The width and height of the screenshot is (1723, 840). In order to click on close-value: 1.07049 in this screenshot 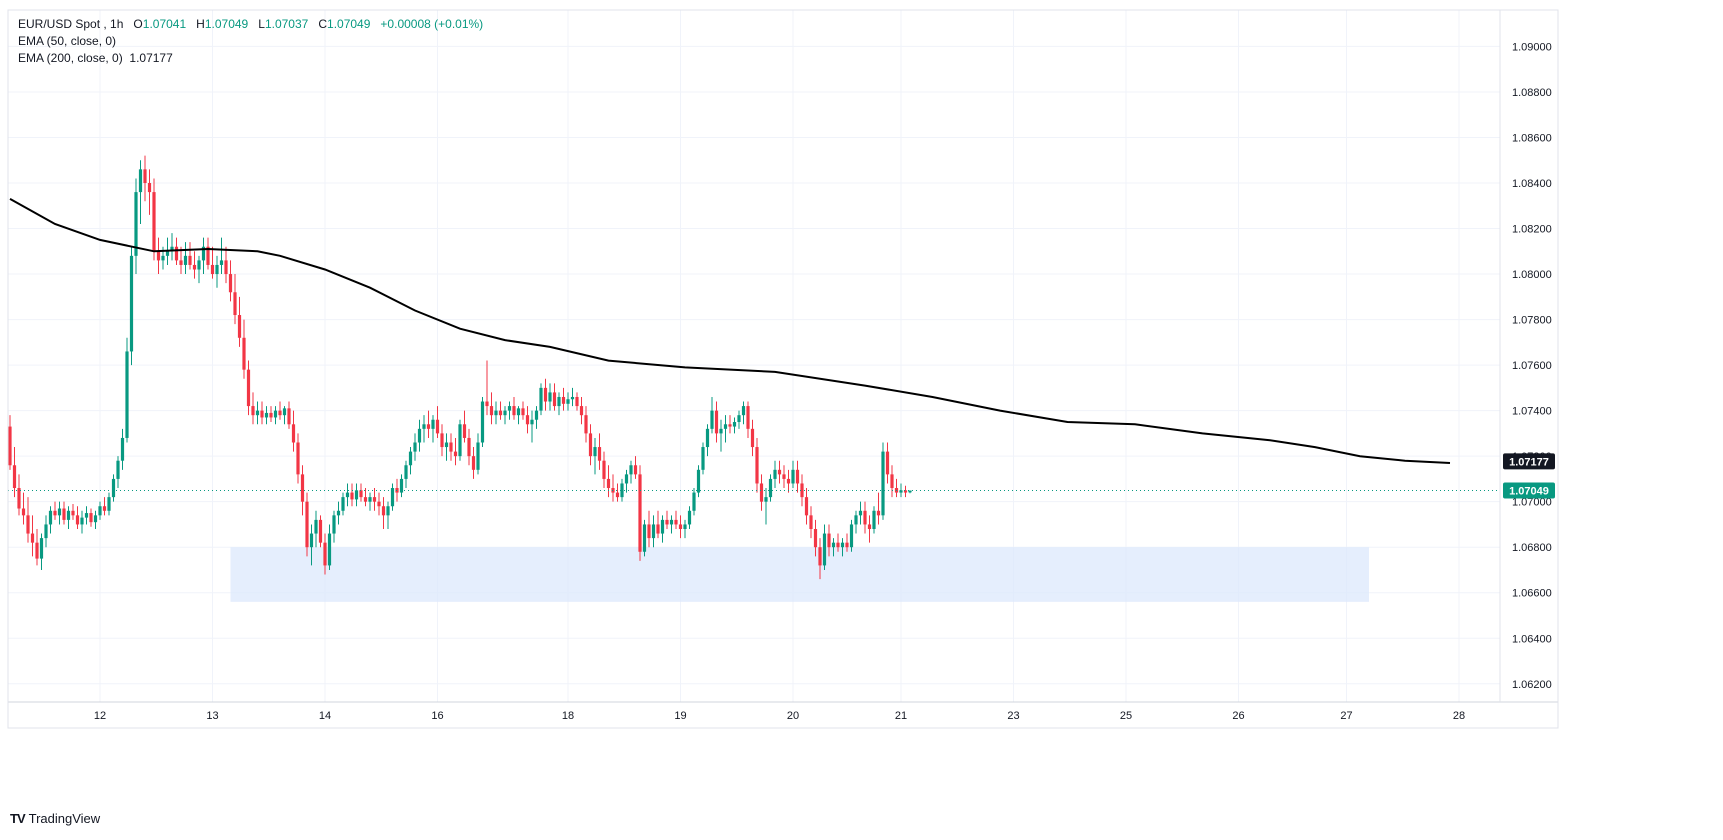, I will do `click(349, 24)`.